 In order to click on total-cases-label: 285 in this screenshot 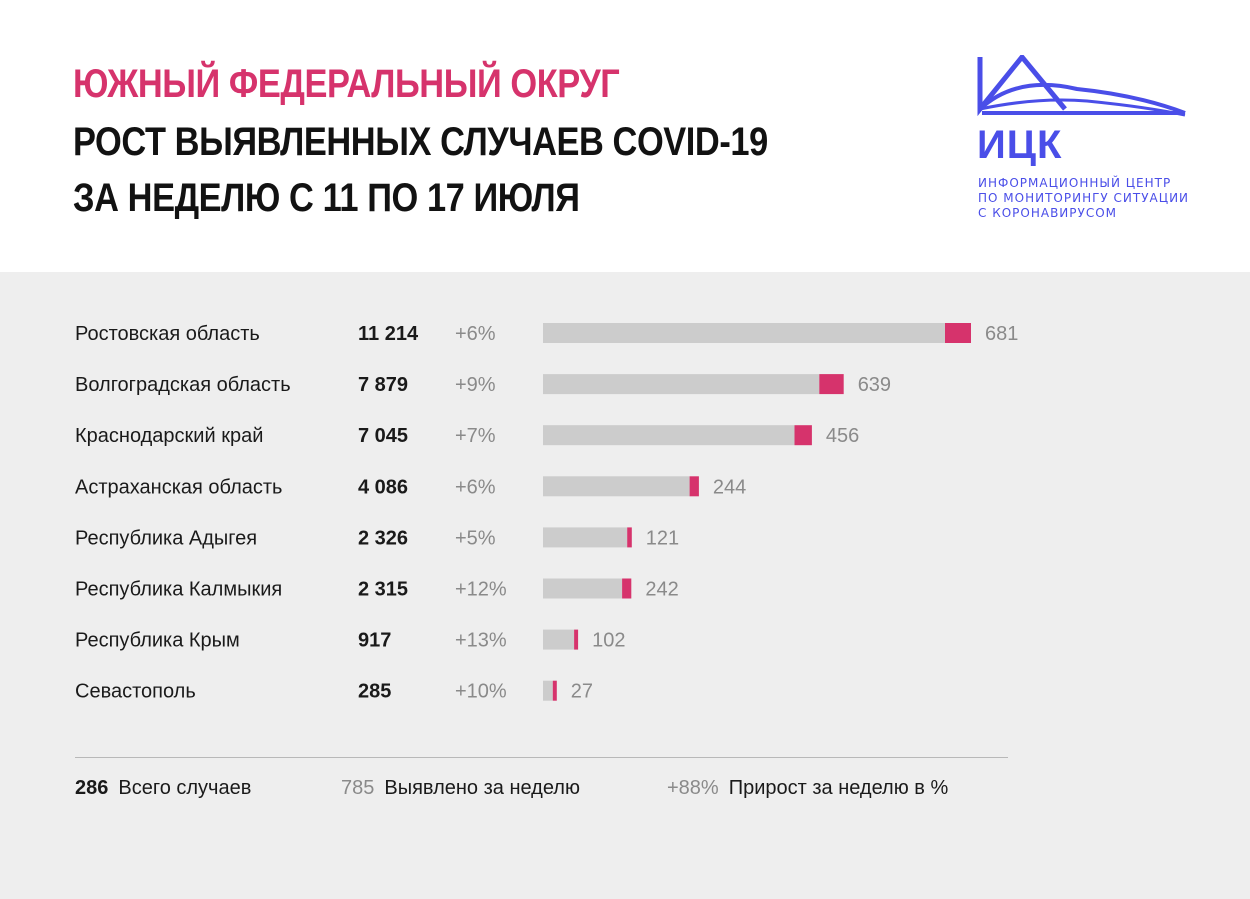, I will do `click(374, 692)`.